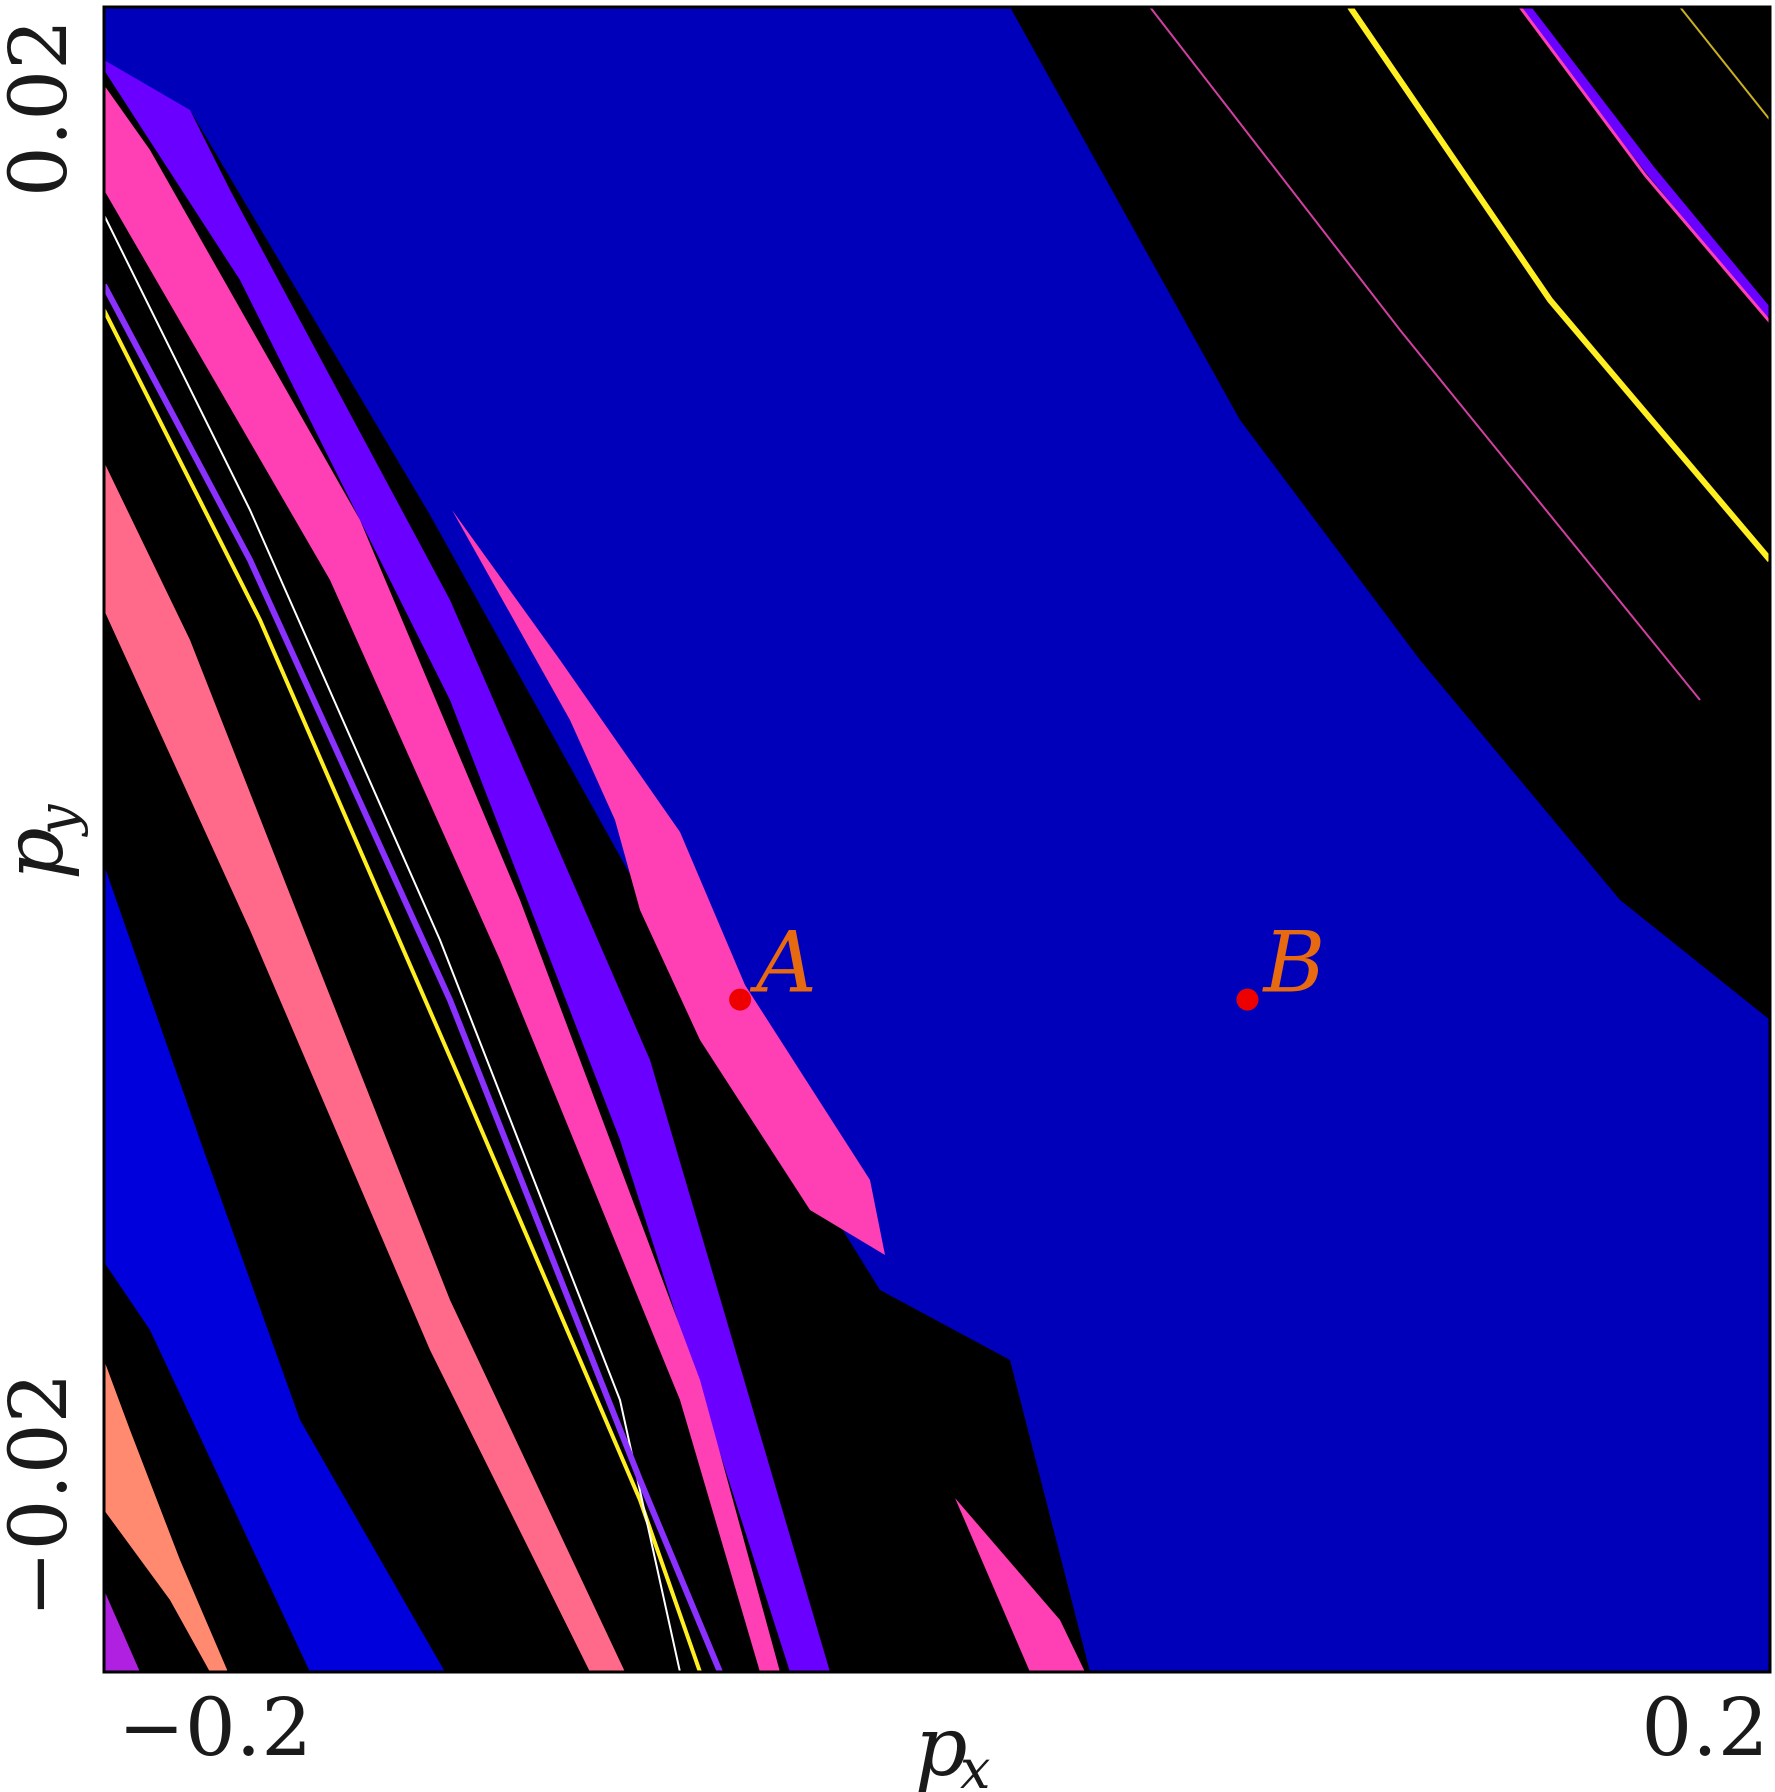  I want to click on magenta-sliver, so click(122, 1631).